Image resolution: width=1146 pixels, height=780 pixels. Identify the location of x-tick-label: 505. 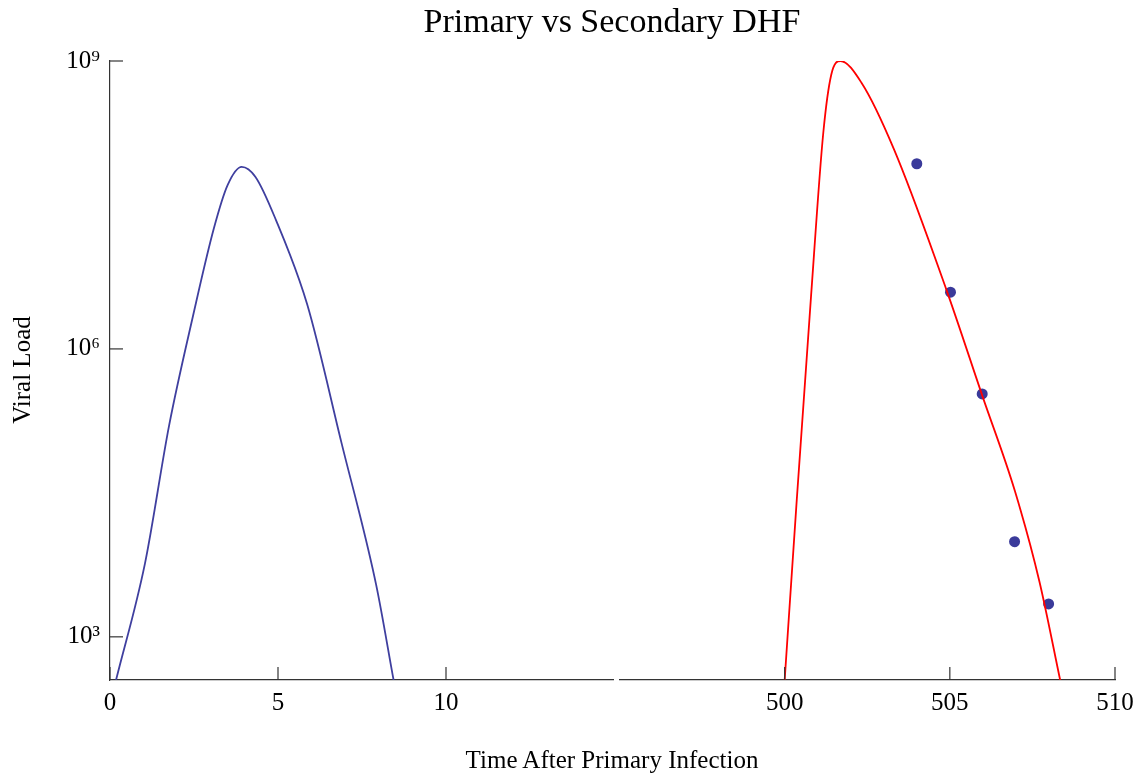
(950, 701).